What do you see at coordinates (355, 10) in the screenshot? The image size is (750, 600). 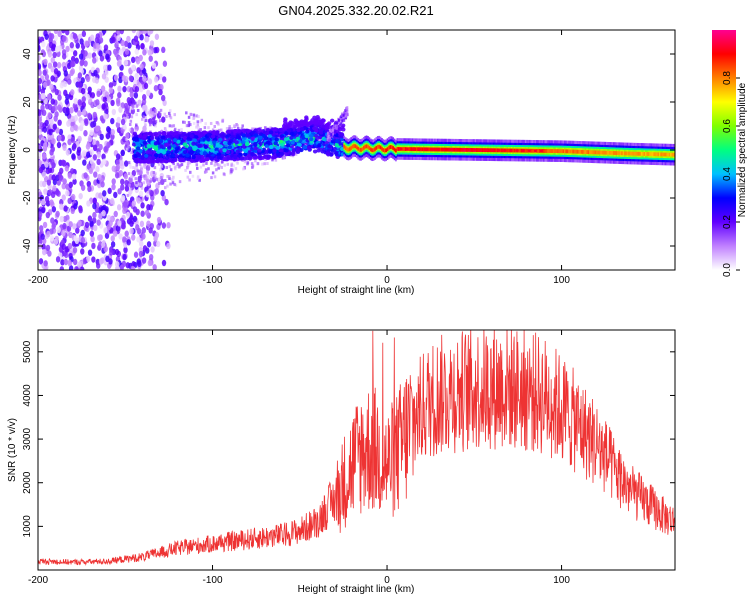 I see `chart-title: GN04.2025.332.20.02.R21` at bounding box center [355, 10].